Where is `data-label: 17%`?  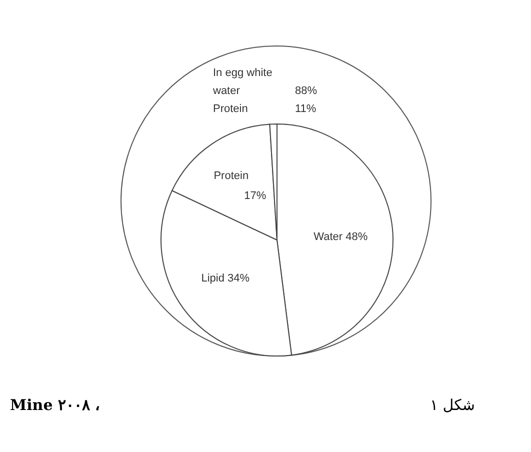
data-label: 17% is located at coordinates (255, 196).